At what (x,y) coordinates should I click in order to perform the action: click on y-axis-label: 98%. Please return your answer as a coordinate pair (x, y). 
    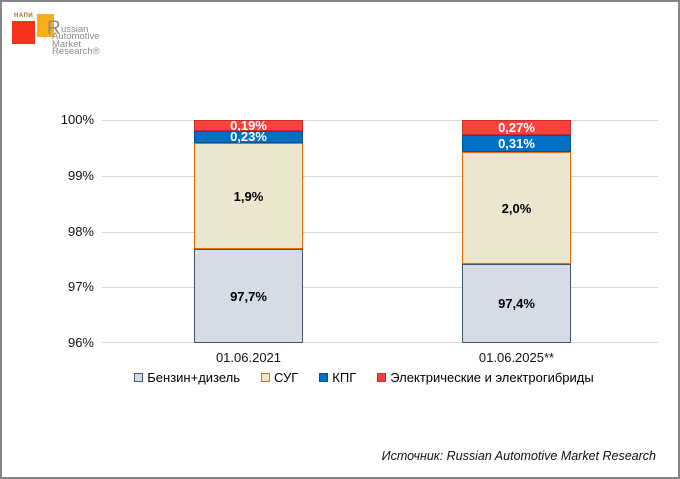
    Looking at the image, I should click on (80, 231).